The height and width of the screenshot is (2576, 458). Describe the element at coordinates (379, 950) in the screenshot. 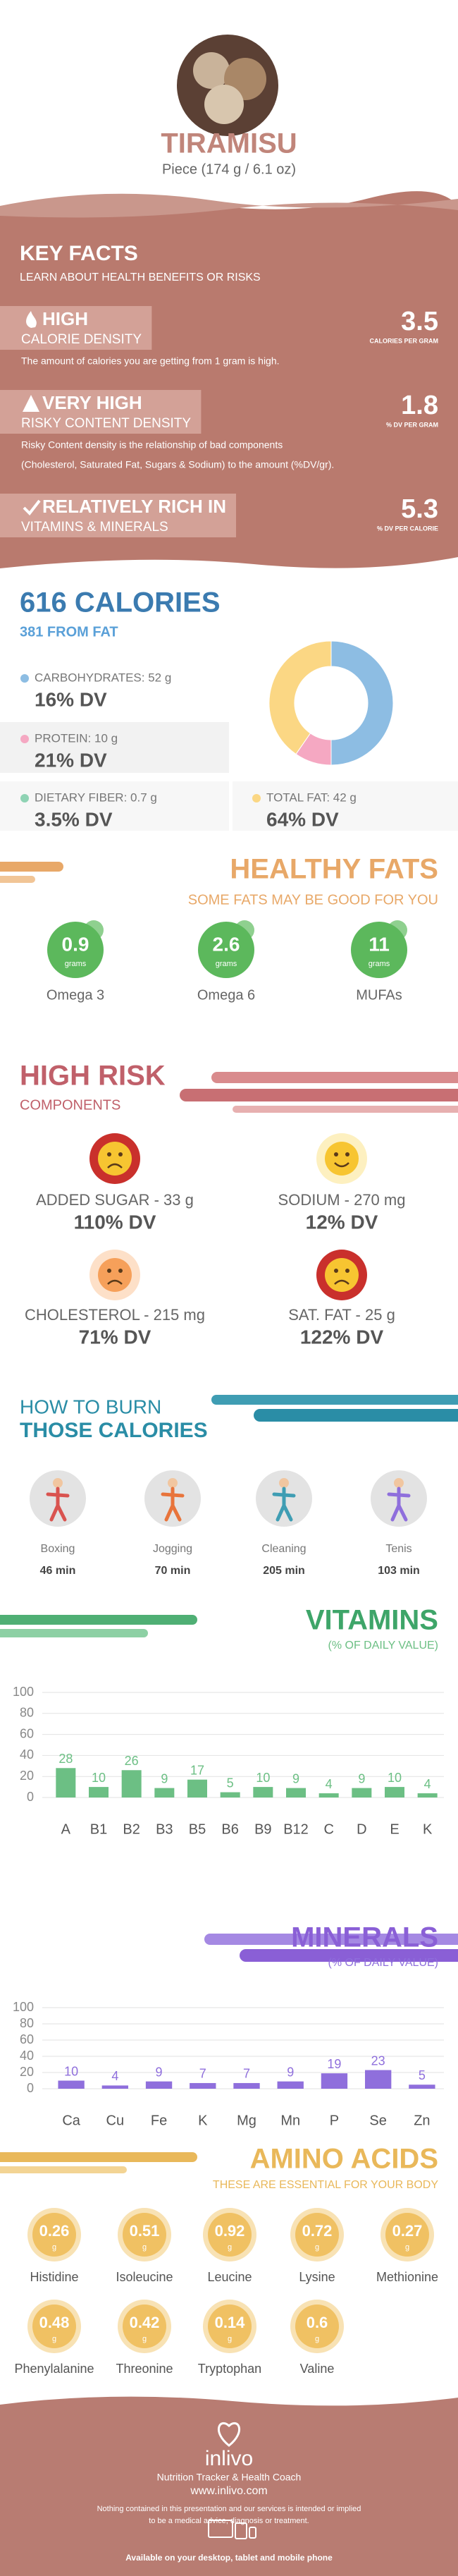

I see `fat-circle` at that location.